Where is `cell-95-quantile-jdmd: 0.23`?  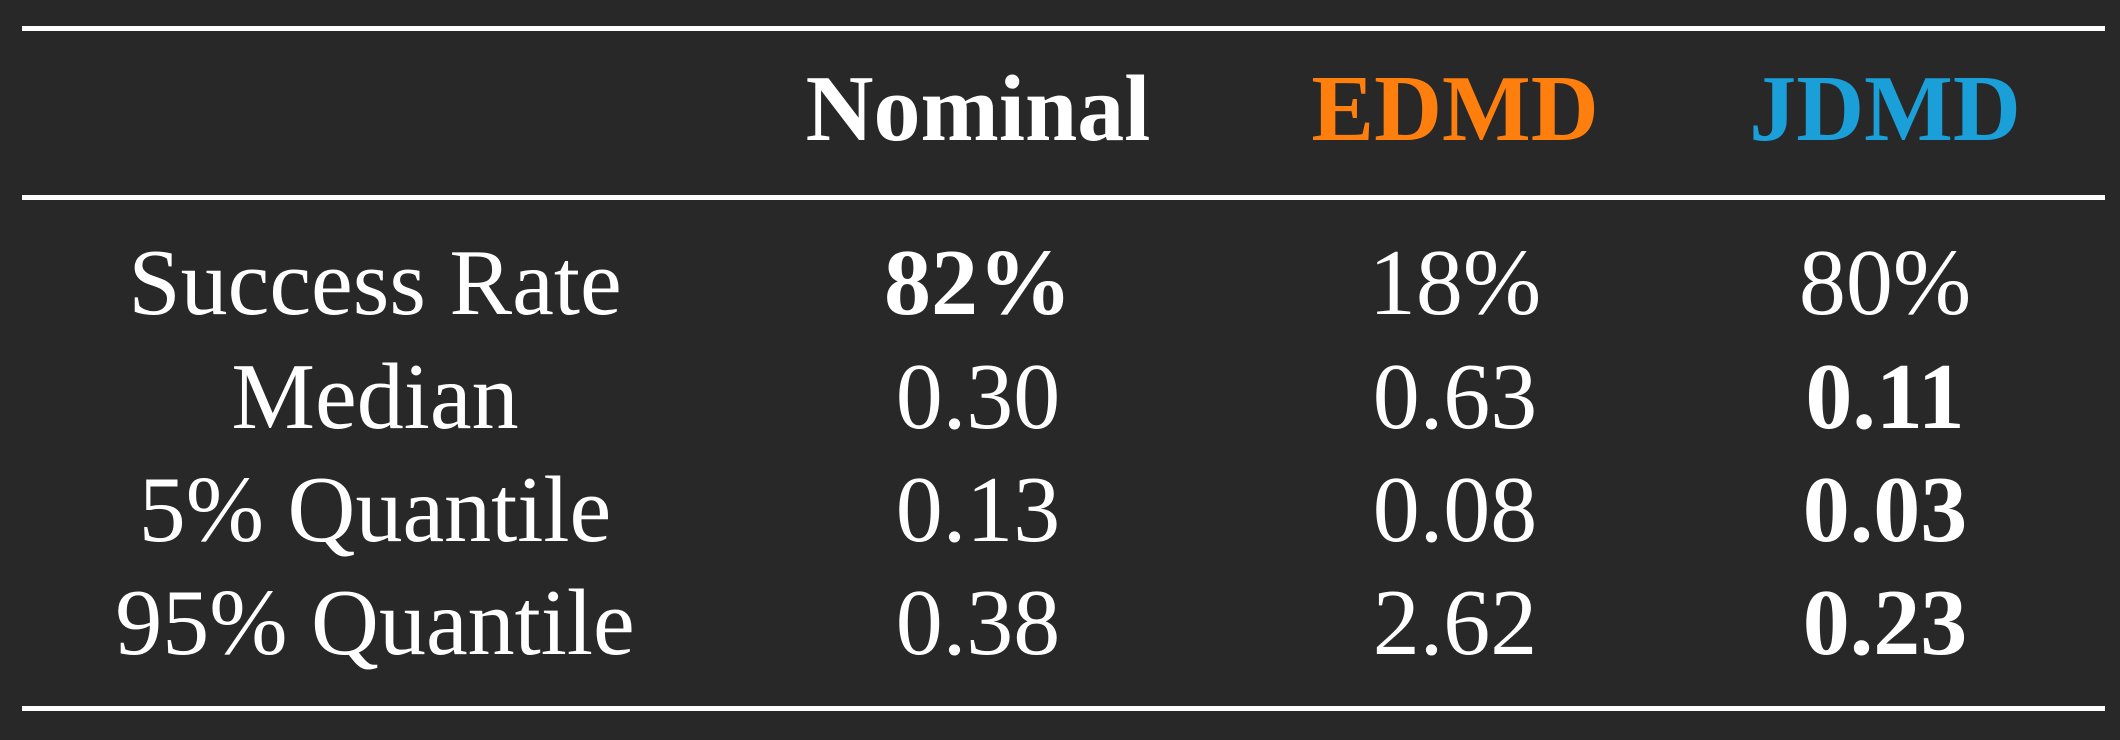
cell-95-quantile-jdmd: 0.23 is located at coordinates (1885, 623).